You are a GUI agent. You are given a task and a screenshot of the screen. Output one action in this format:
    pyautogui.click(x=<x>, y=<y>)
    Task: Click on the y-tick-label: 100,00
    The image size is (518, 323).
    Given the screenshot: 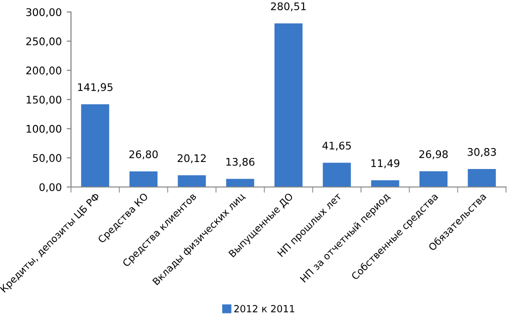 What is the action you would take?
    pyautogui.click(x=44, y=129)
    